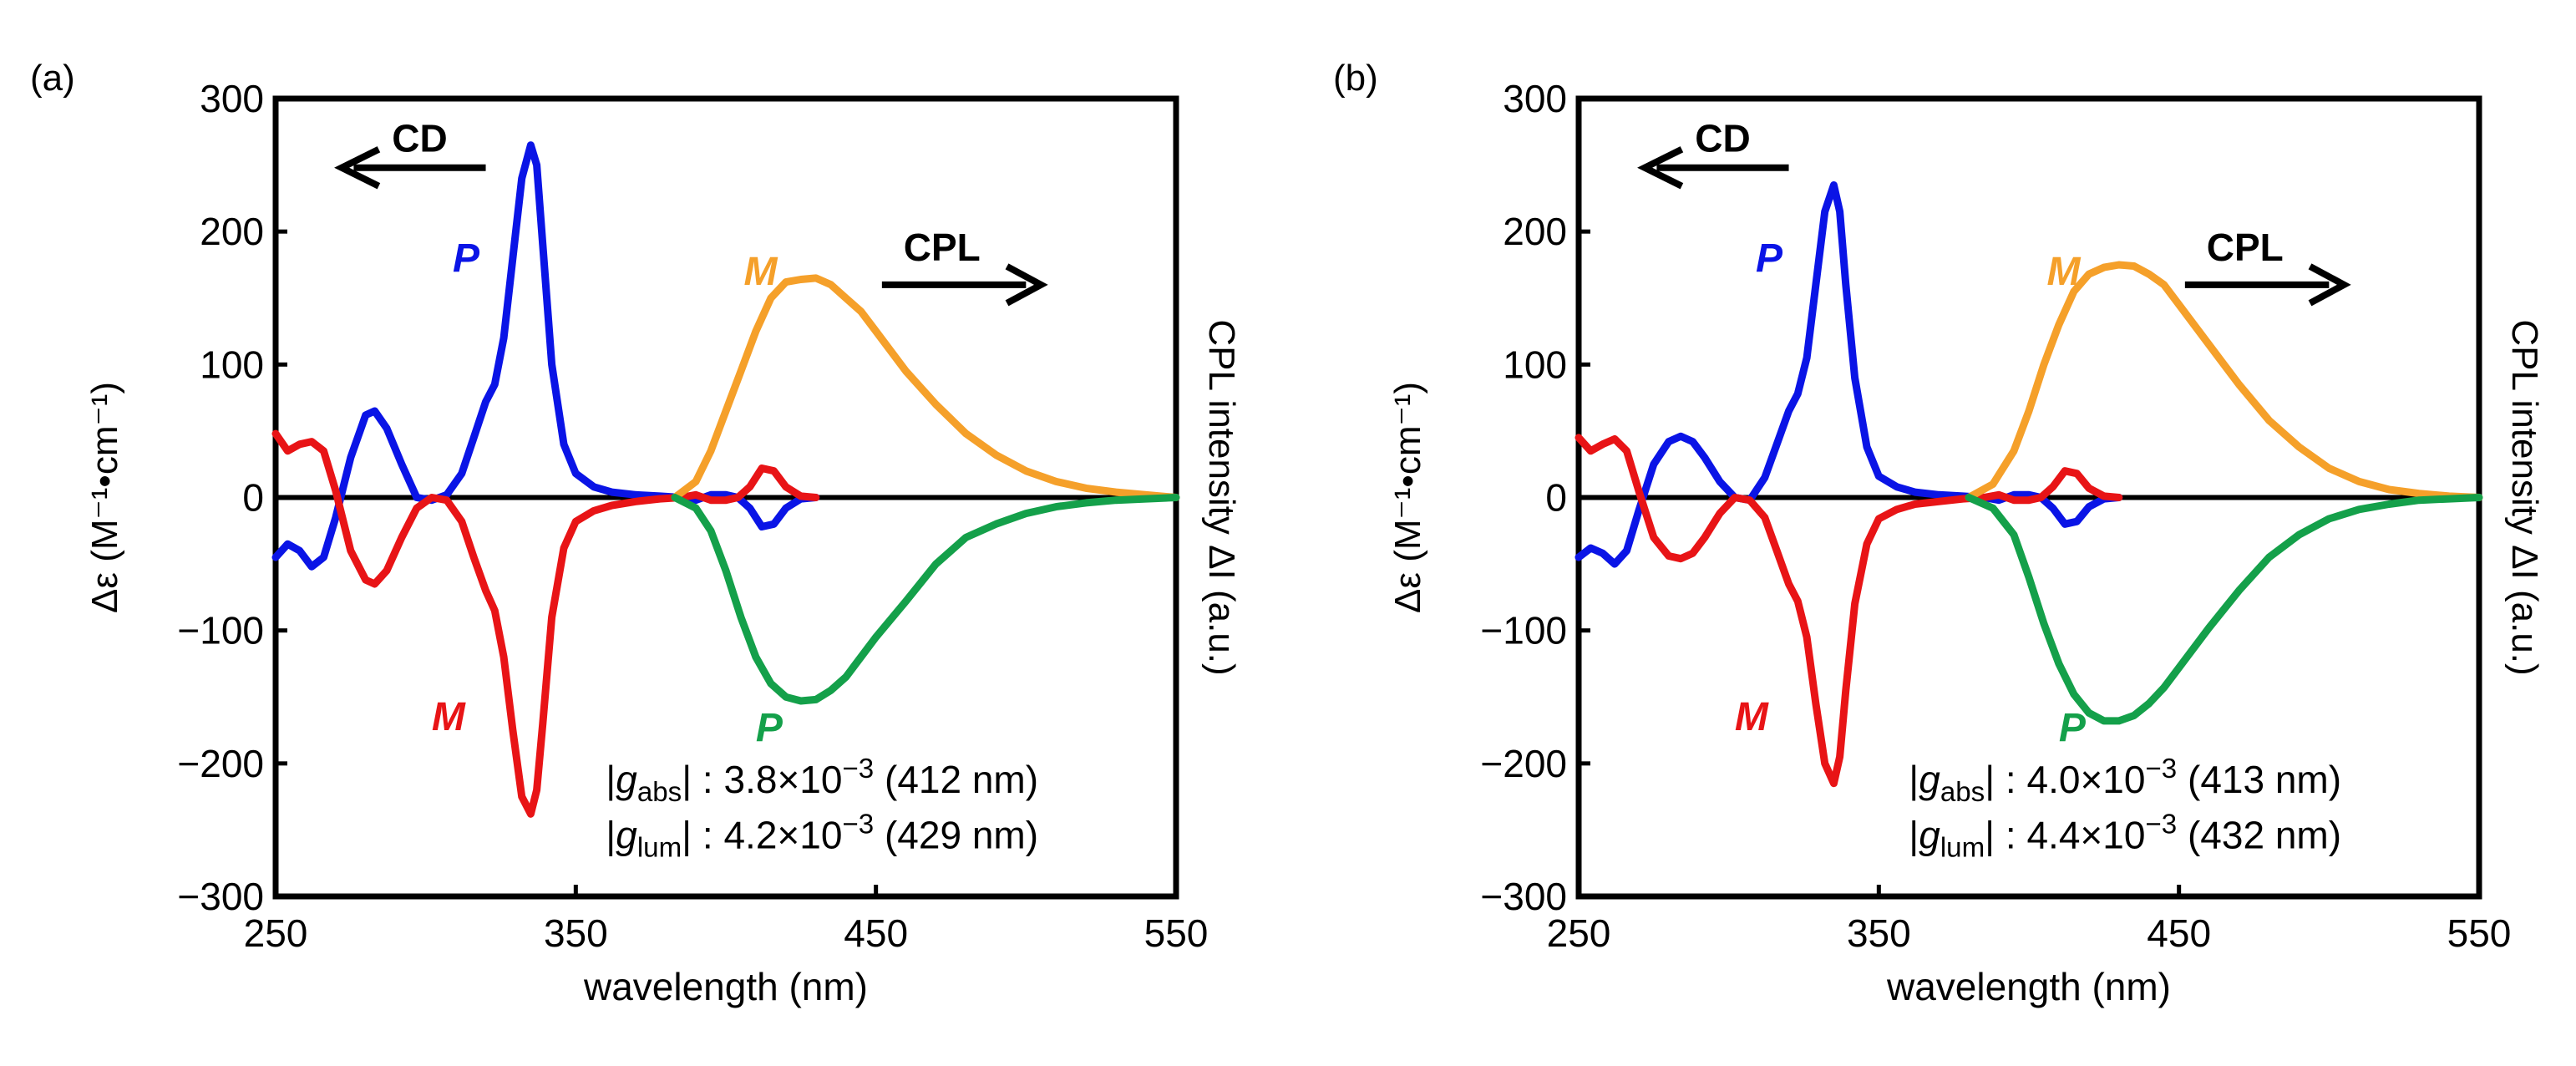 This screenshot has width=2576, height=1066. I want to click on panel-label: (a), so click(52, 78).